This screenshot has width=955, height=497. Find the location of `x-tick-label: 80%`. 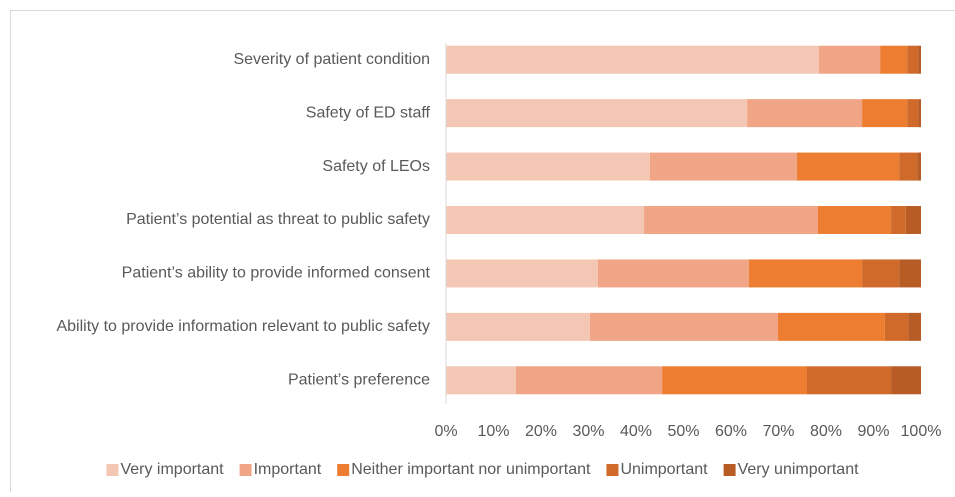

x-tick-label: 80% is located at coordinates (826, 431).